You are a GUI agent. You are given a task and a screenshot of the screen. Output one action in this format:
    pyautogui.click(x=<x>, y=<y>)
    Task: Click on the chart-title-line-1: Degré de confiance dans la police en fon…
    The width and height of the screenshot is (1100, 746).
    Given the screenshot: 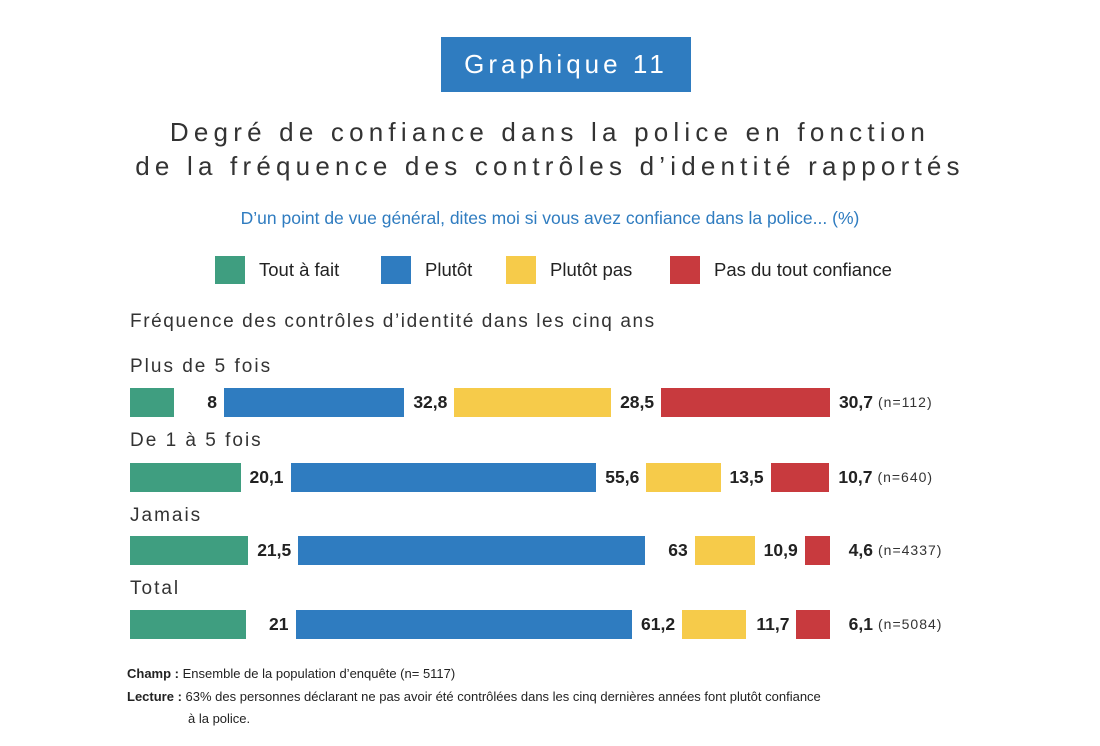 What is the action you would take?
    pyautogui.click(x=550, y=132)
    